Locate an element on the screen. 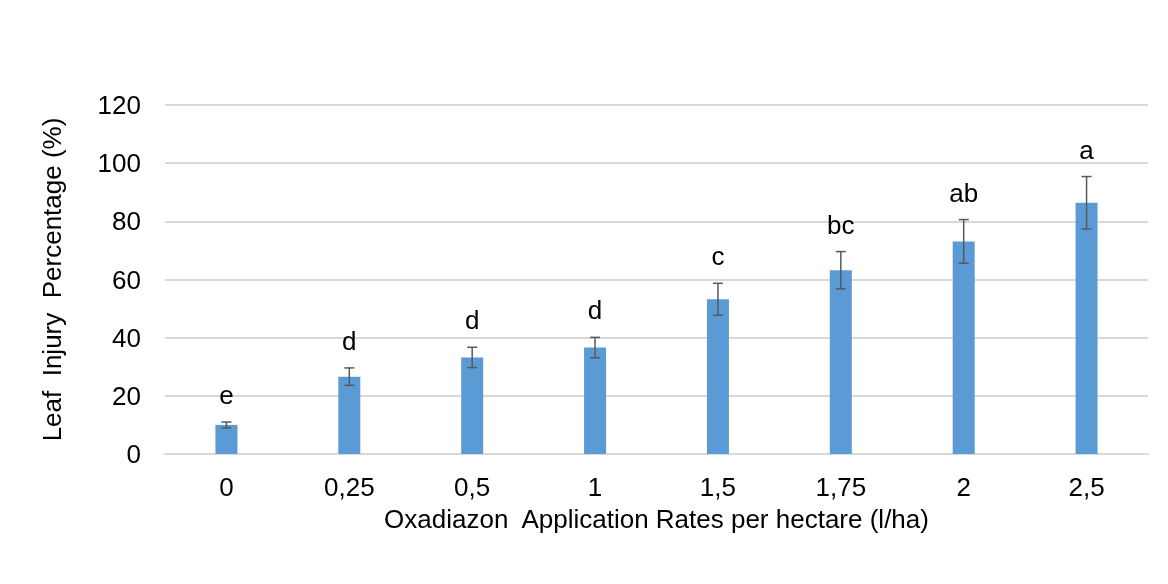  annotation: a is located at coordinates (1087, 149).